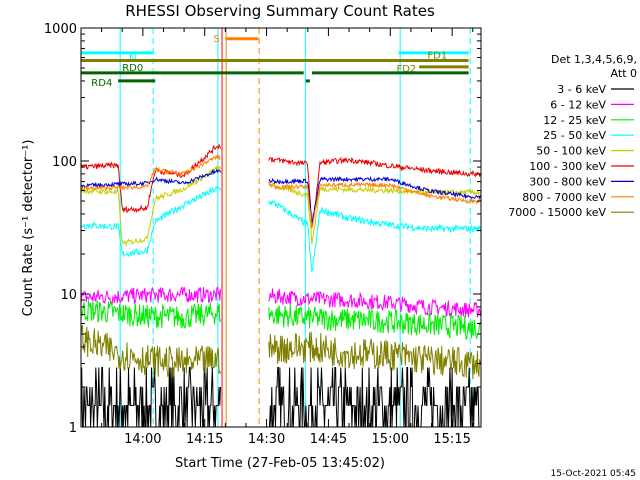 The height and width of the screenshot is (480, 640). What do you see at coordinates (571, 151) in the screenshot?
I see `legend-label: 50 - 100 keV` at bounding box center [571, 151].